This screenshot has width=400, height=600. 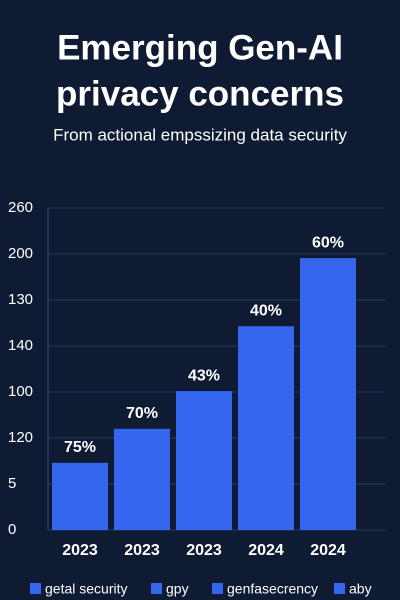 I want to click on legend-label: aby, so click(x=360, y=589).